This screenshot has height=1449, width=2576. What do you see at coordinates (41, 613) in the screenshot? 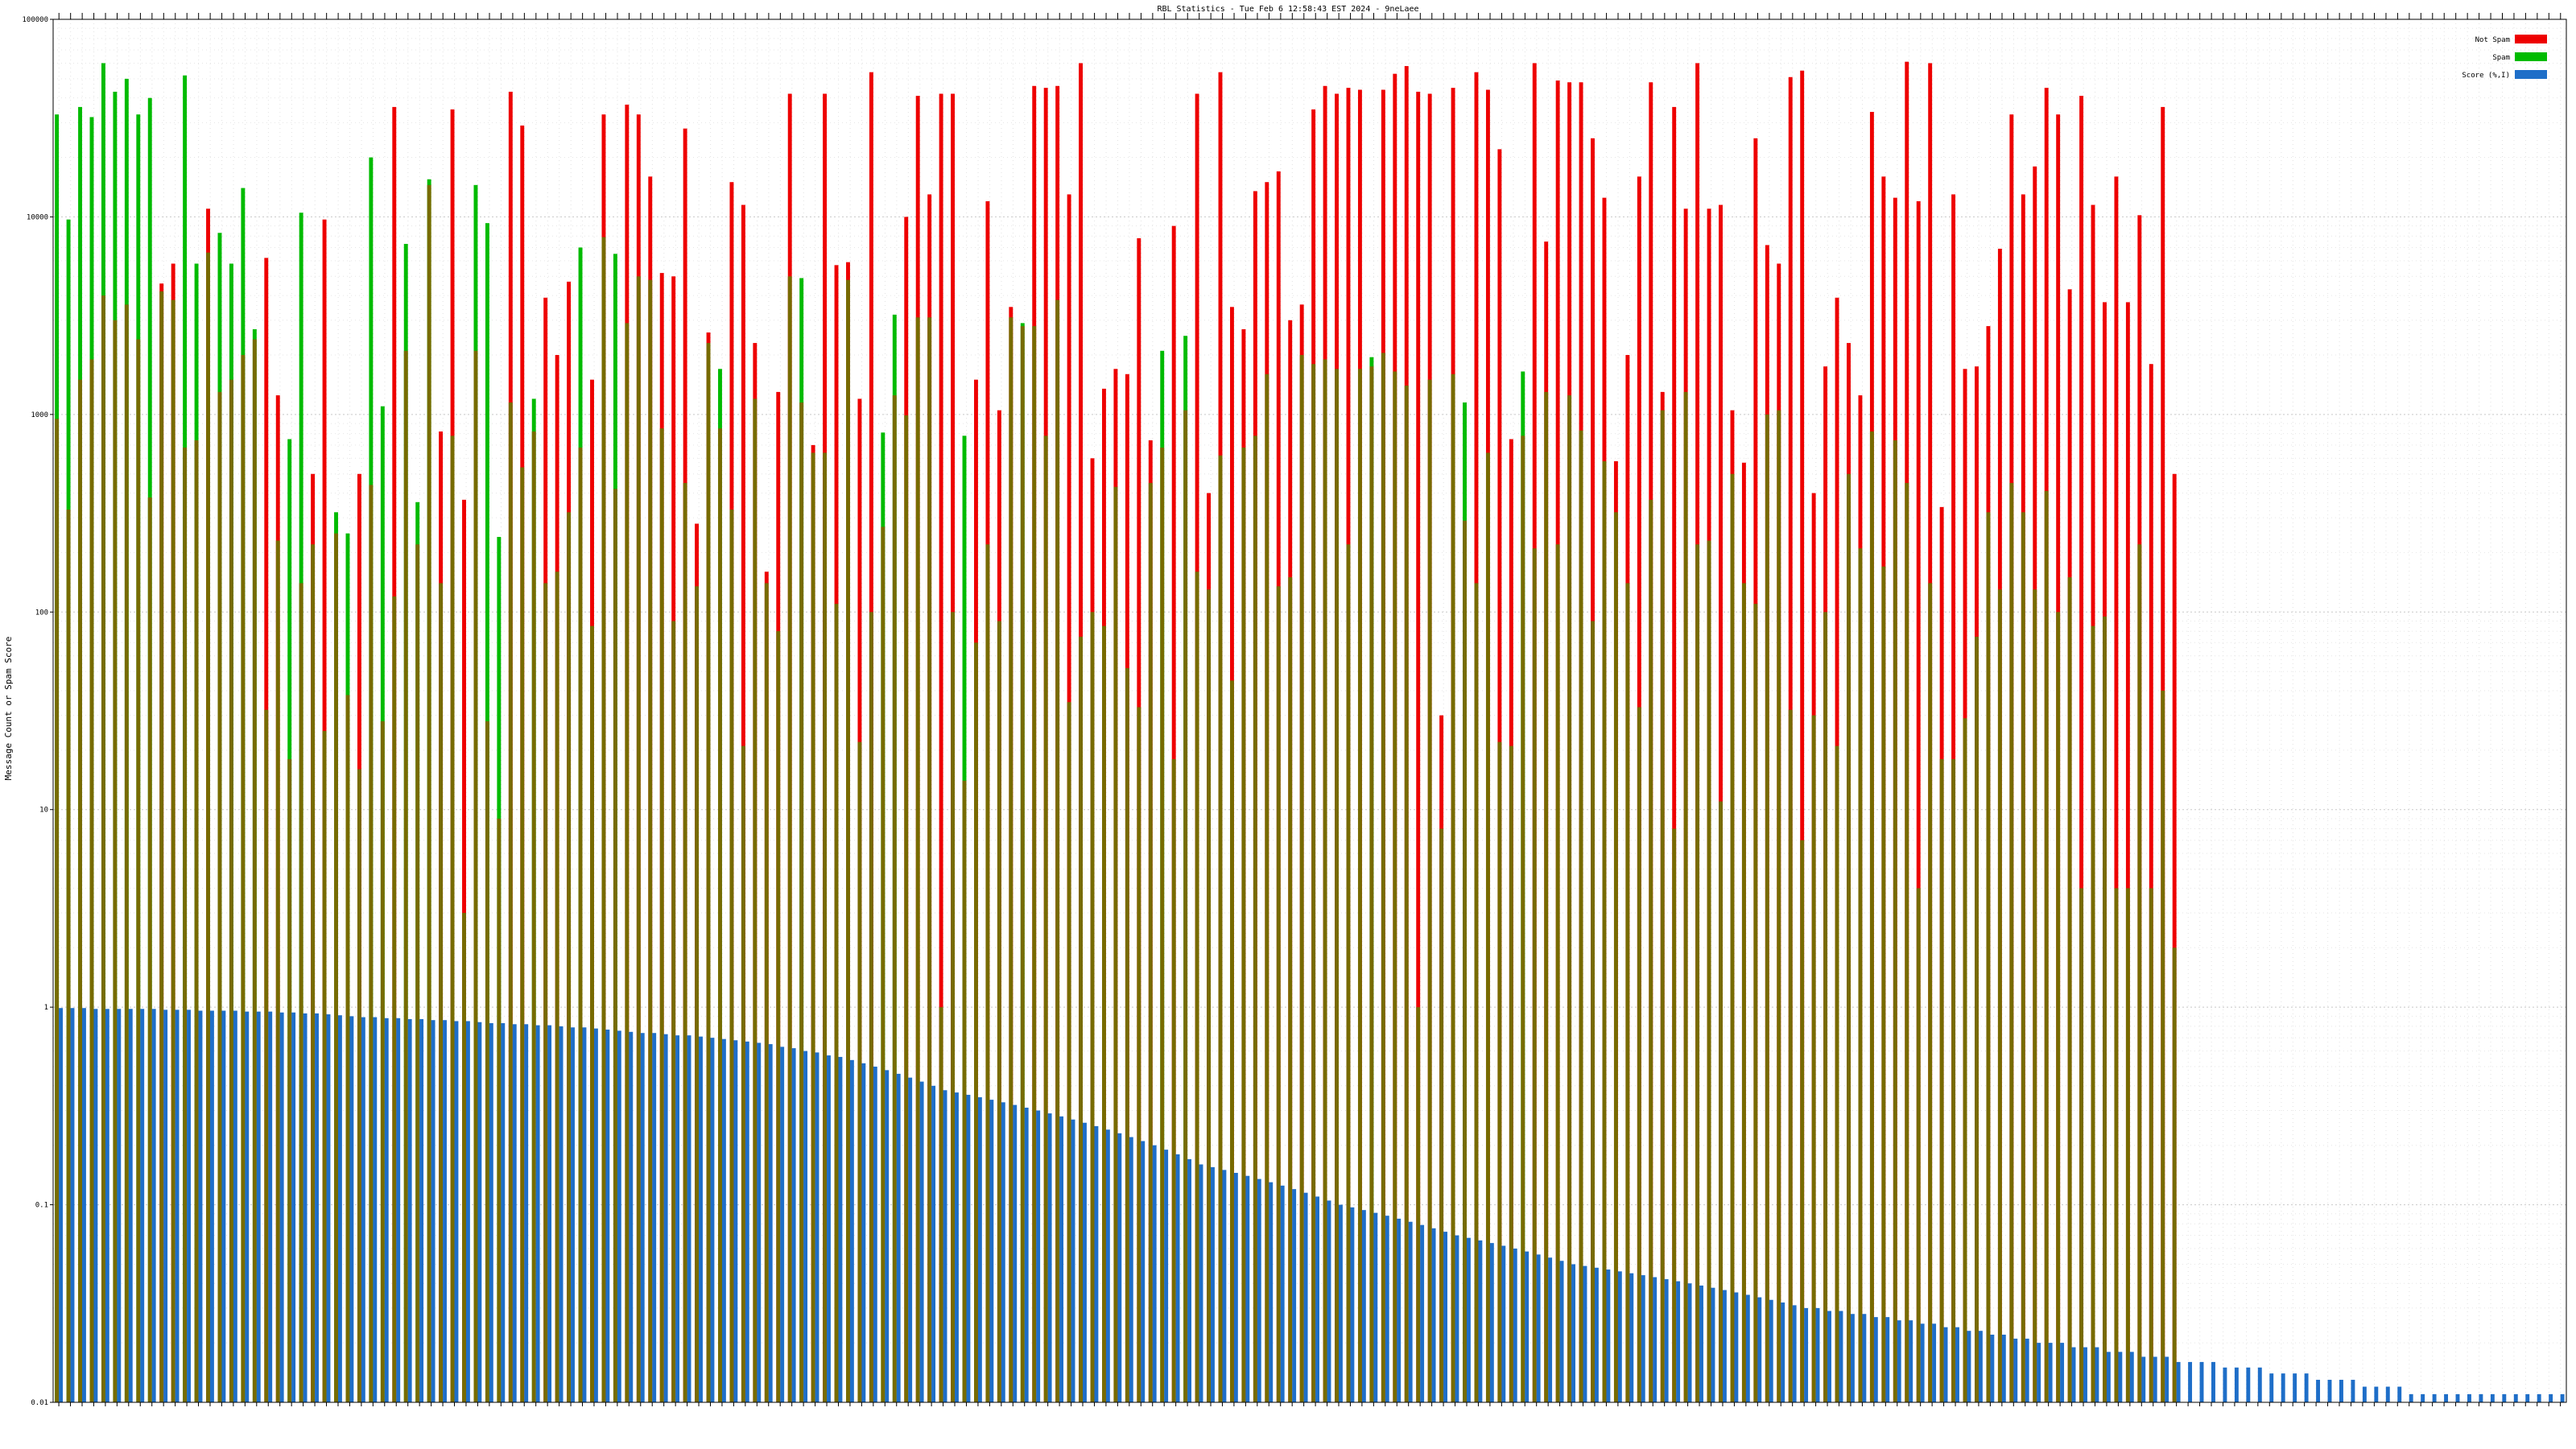
I see `y-tick-label: 100` at bounding box center [41, 613].